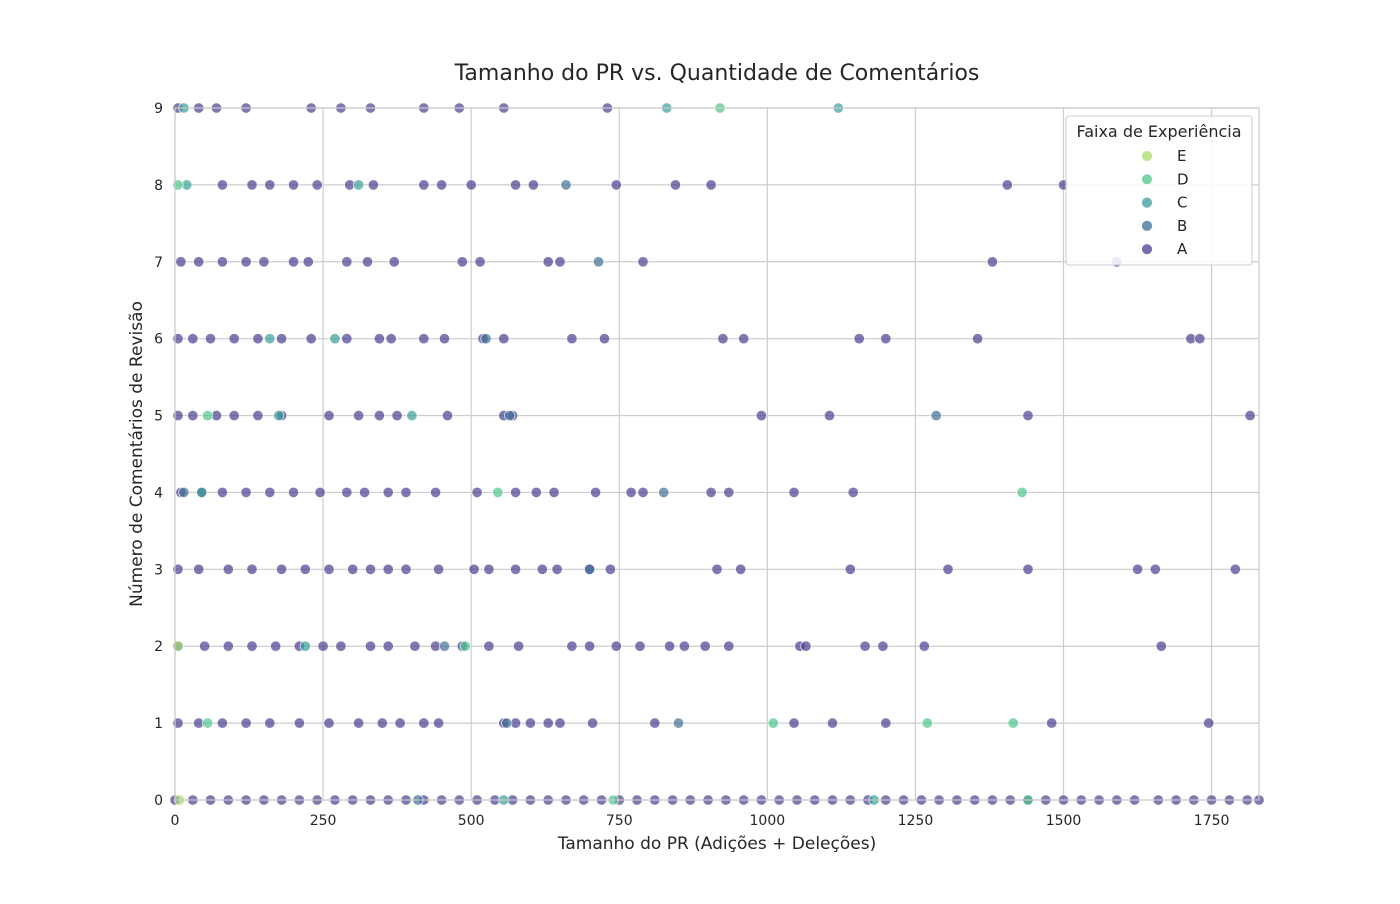 The height and width of the screenshot is (904, 1400). What do you see at coordinates (158, 493) in the screenshot?
I see `y-tick-label: 4` at bounding box center [158, 493].